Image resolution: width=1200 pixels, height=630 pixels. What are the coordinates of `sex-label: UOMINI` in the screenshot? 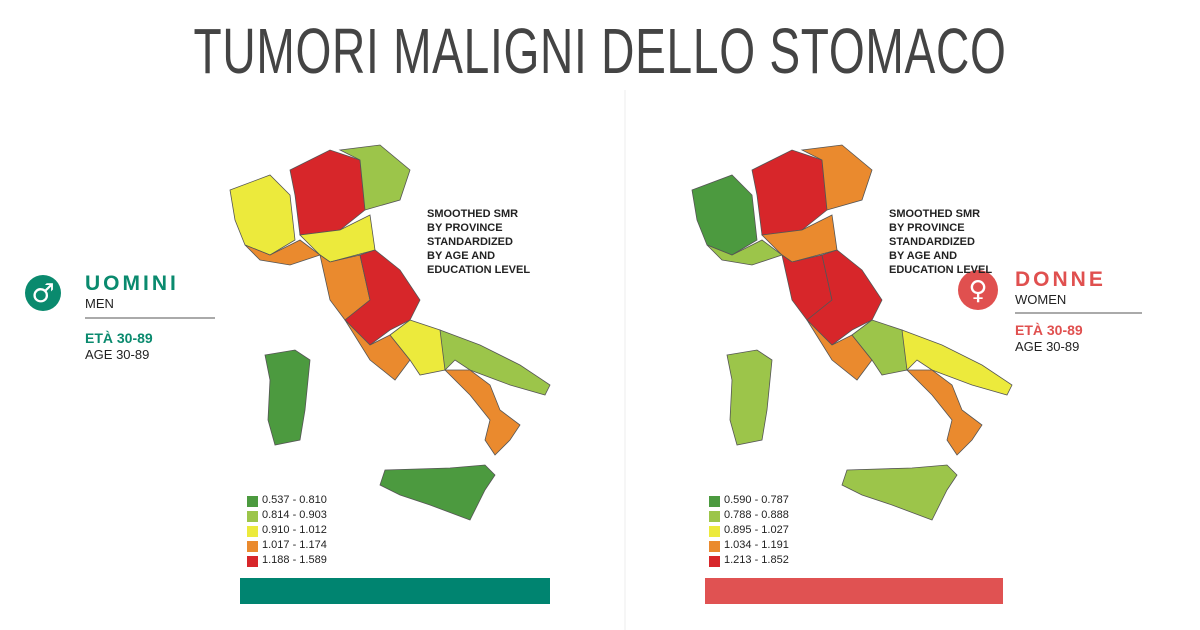 It's located at (132, 283).